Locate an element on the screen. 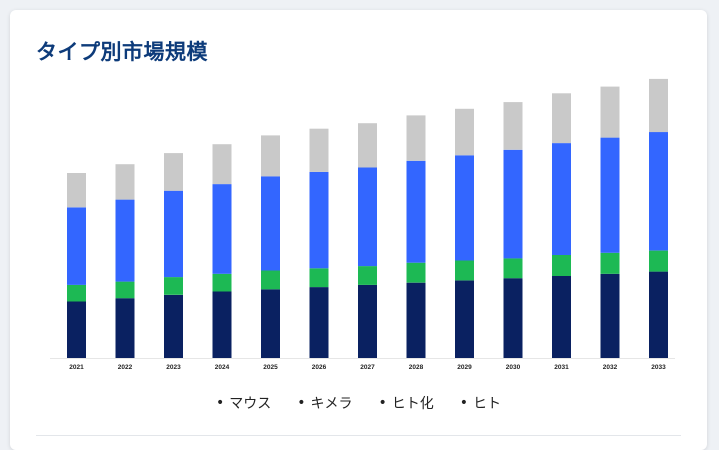 This screenshot has width=719, height=450. divider is located at coordinates (358, 435).